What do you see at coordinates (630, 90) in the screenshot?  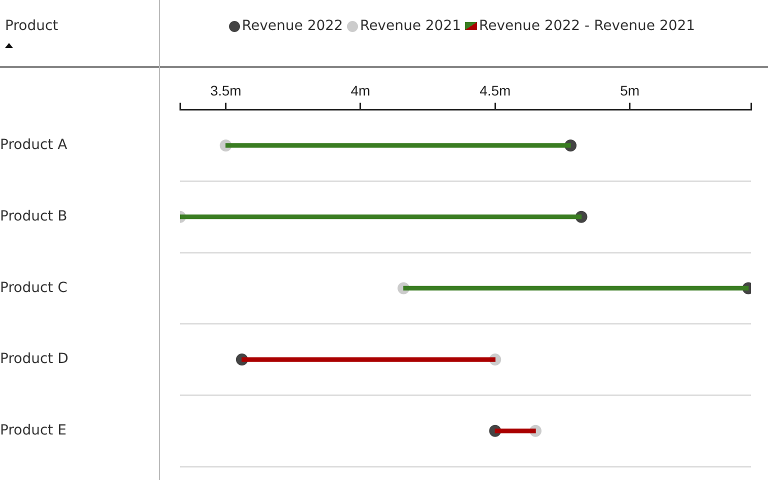 I see `x-tick-label: 5m` at bounding box center [630, 90].